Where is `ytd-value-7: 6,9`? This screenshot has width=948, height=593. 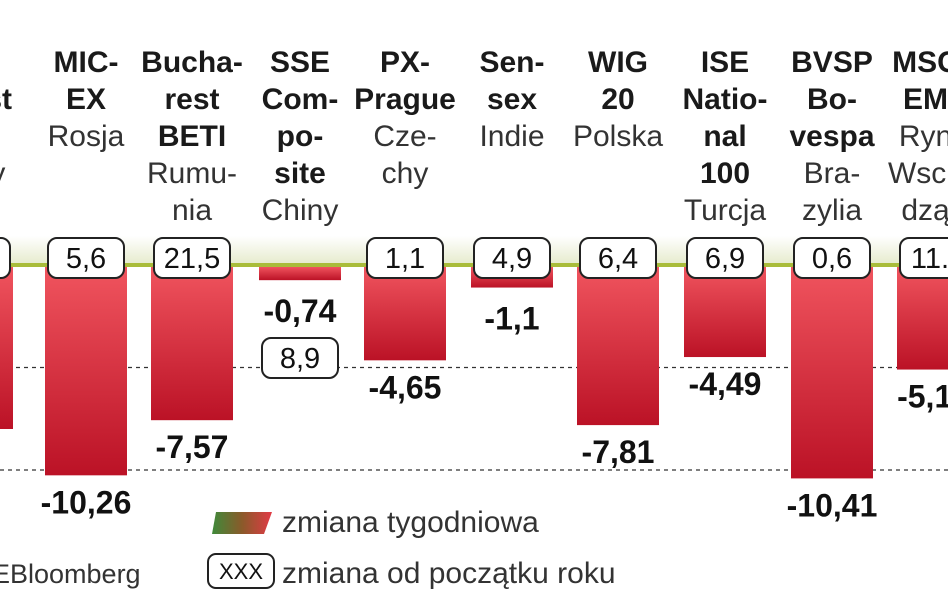 ytd-value-7: 6,9 is located at coordinates (725, 259).